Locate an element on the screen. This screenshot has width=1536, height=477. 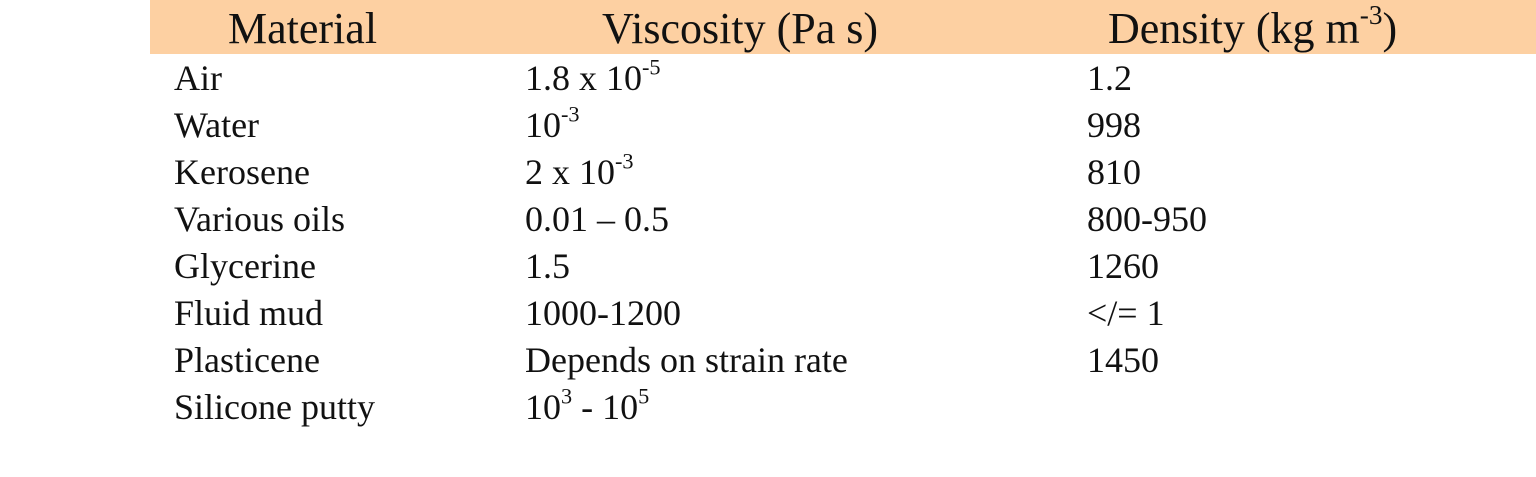
table-row: Glycerine 1.5 1260 is located at coordinates (843, 267).